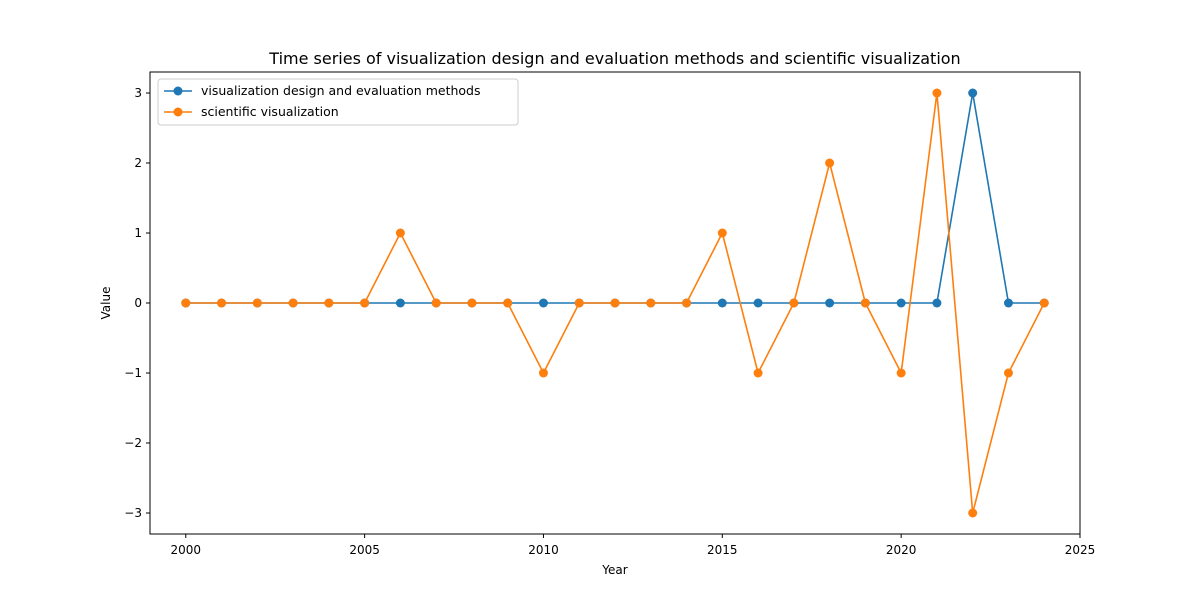 The width and height of the screenshot is (1200, 600). I want to click on y-tick-label: 1, so click(138, 233).